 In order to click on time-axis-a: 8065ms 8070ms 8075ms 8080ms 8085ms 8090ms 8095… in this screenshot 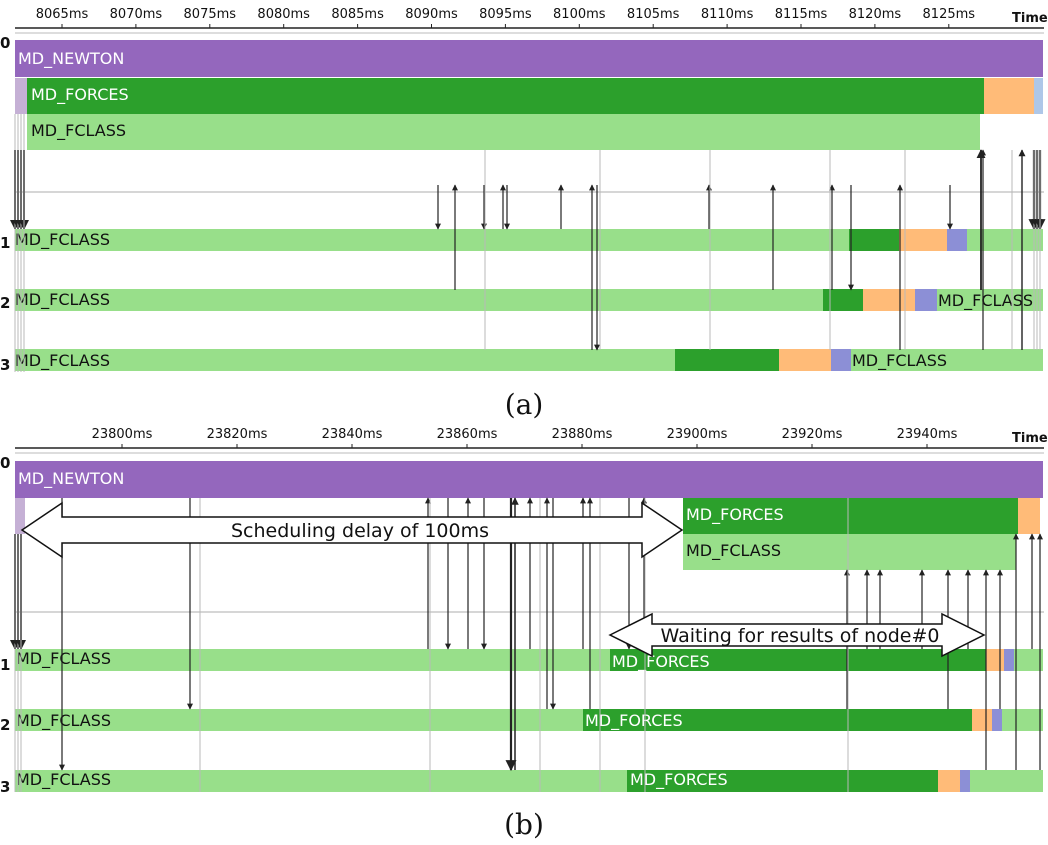, I will do `click(531, 20)`.